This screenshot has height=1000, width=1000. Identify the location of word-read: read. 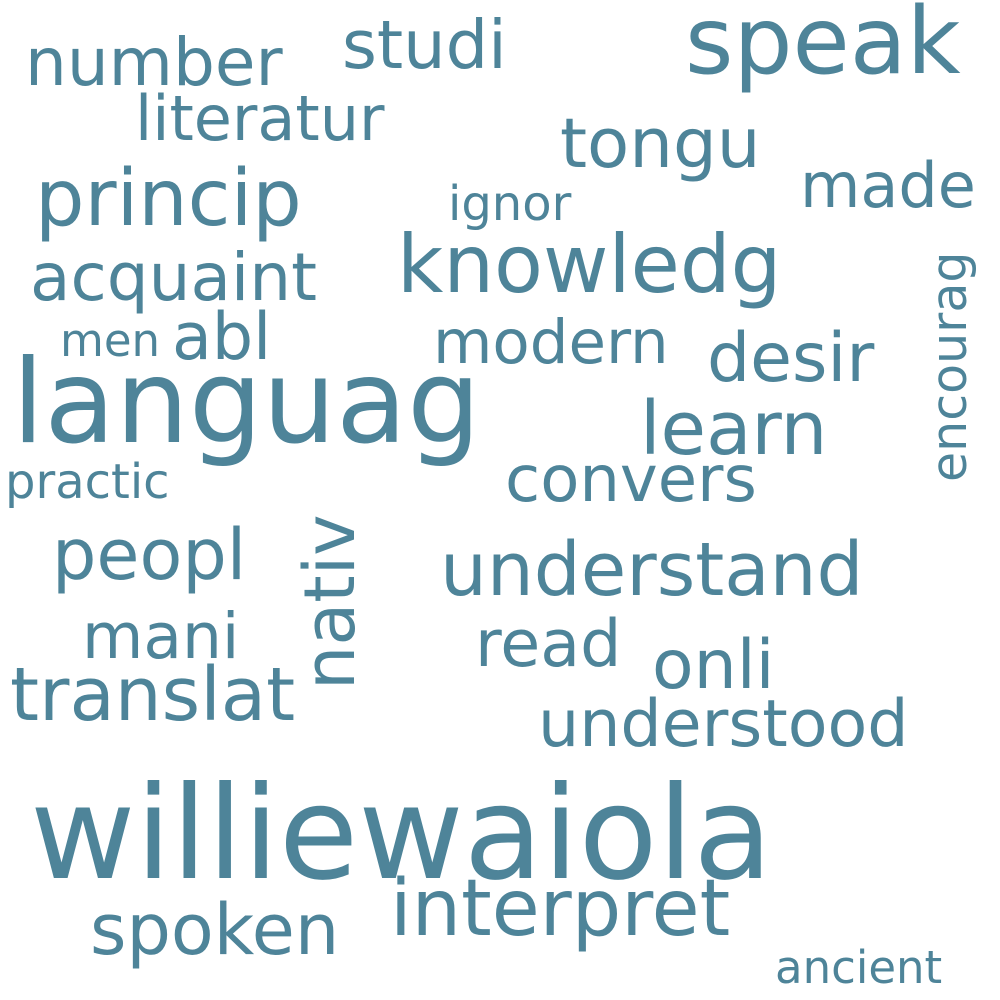
(548, 644).